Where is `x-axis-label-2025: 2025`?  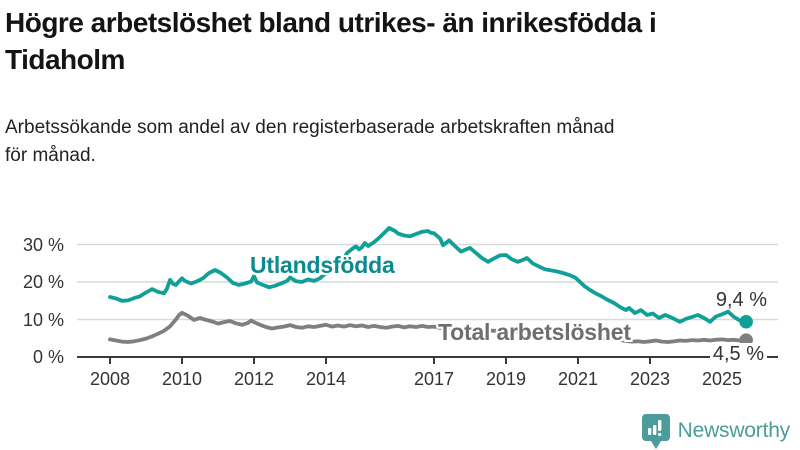 x-axis-label-2025: 2025 is located at coordinates (722, 379).